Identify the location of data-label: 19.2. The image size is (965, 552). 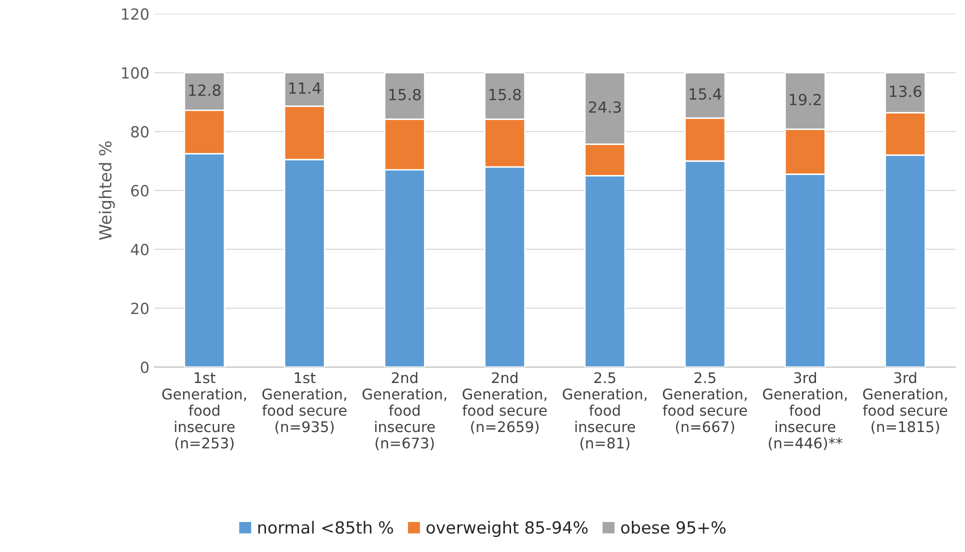
(805, 100).